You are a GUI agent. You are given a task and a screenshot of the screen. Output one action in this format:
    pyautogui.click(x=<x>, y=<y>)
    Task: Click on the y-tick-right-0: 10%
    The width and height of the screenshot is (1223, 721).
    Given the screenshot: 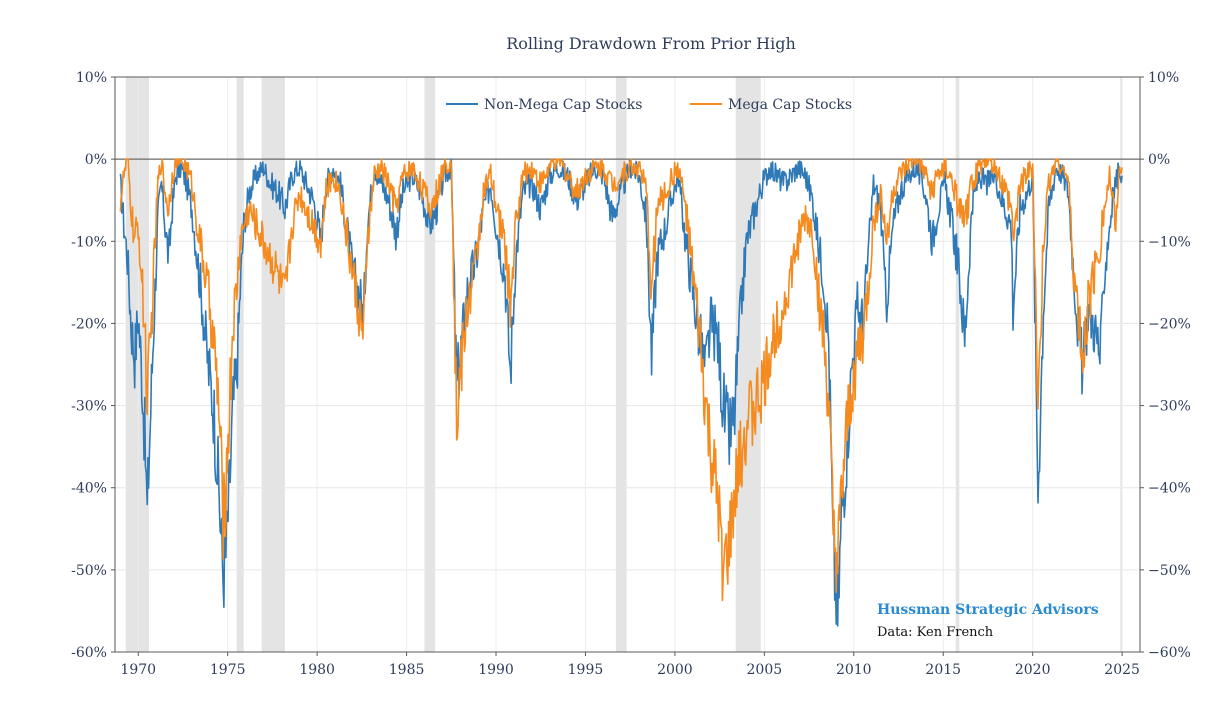 What is the action you would take?
    pyautogui.click(x=1163, y=78)
    